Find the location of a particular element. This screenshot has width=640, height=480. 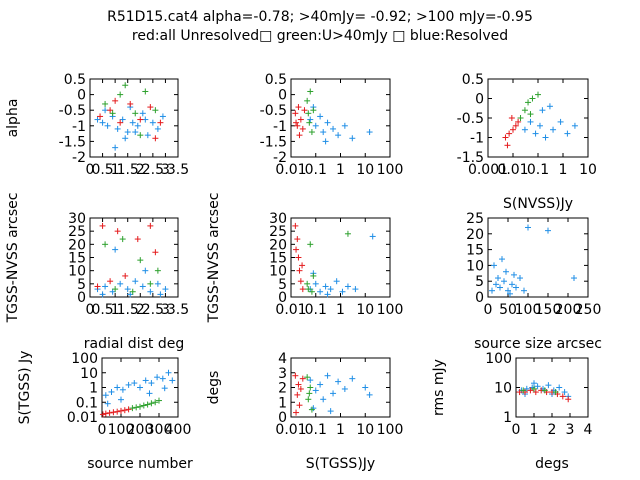

p5-ytick-label: 25 is located at coordinates (278, 232).